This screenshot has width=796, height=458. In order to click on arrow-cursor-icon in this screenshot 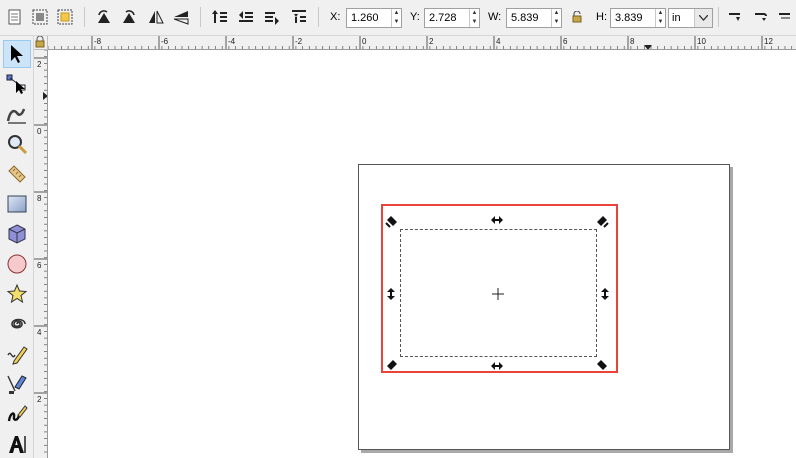, I will do `click(17, 54)`.